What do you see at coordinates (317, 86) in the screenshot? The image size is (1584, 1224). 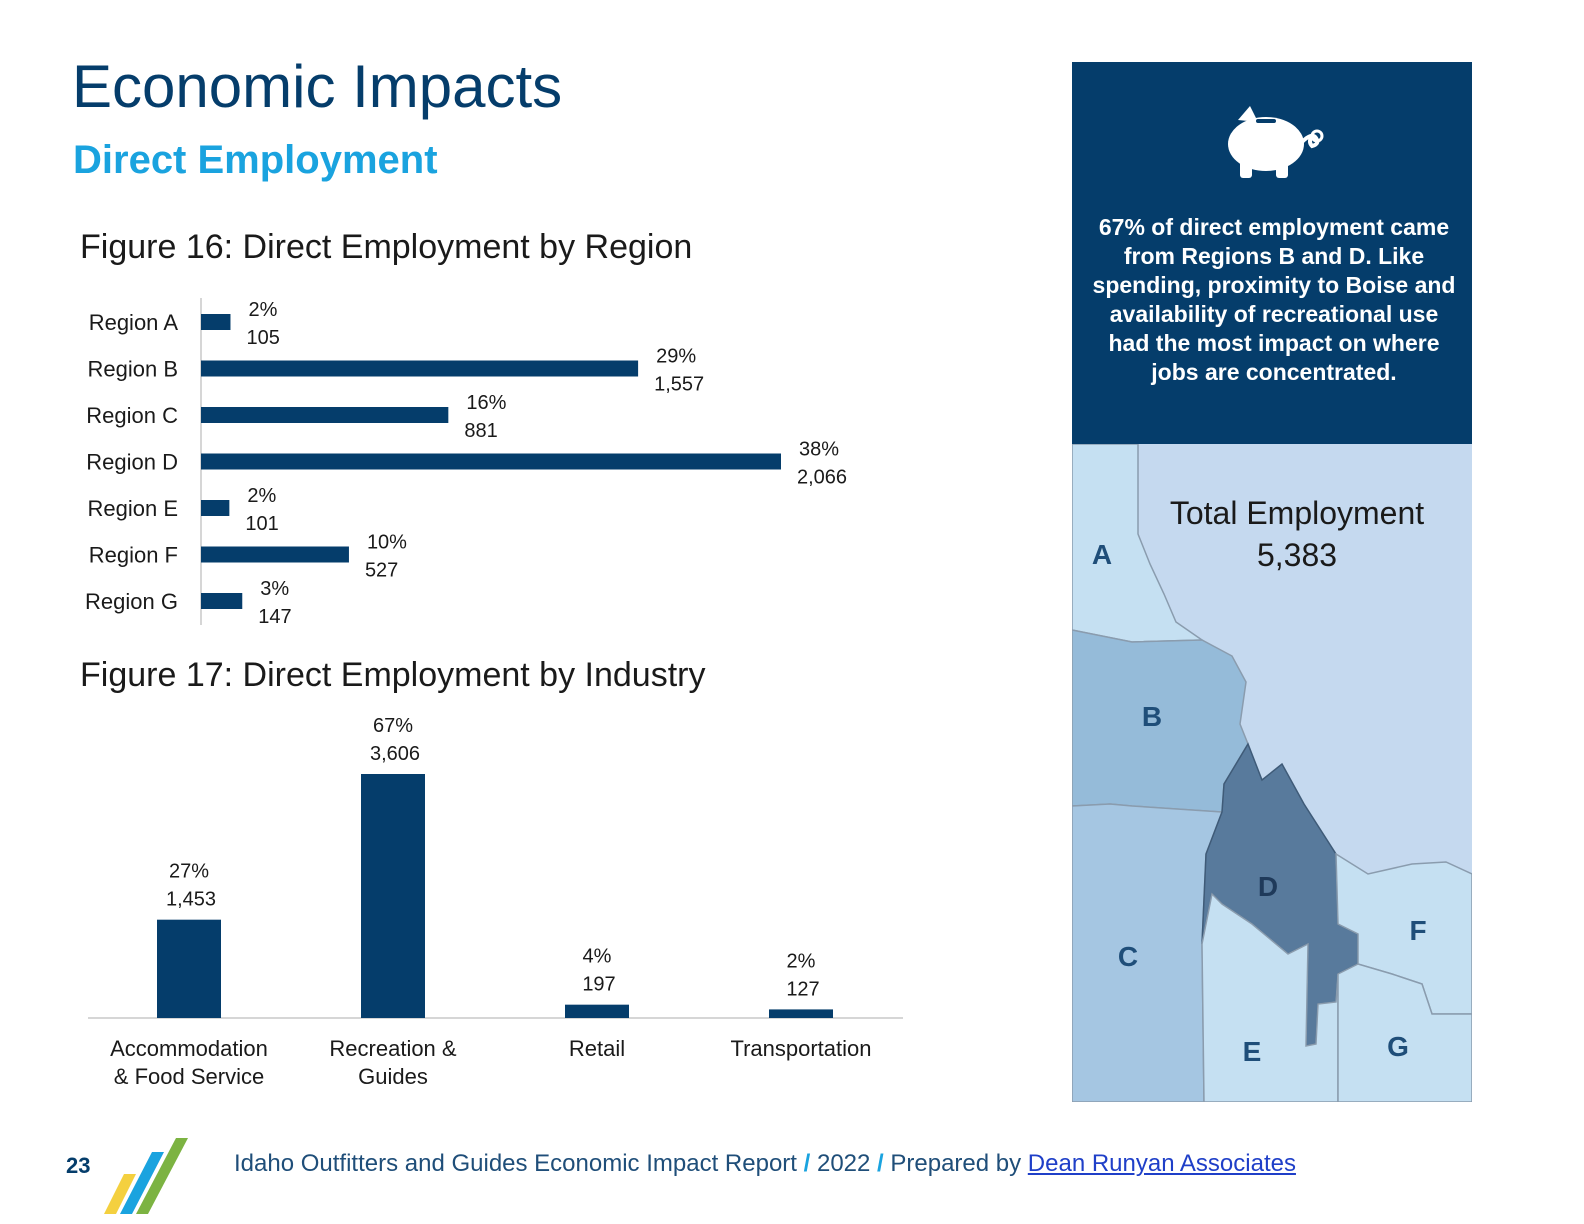 I see `page-title: Economic Impacts` at bounding box center [317, 86].